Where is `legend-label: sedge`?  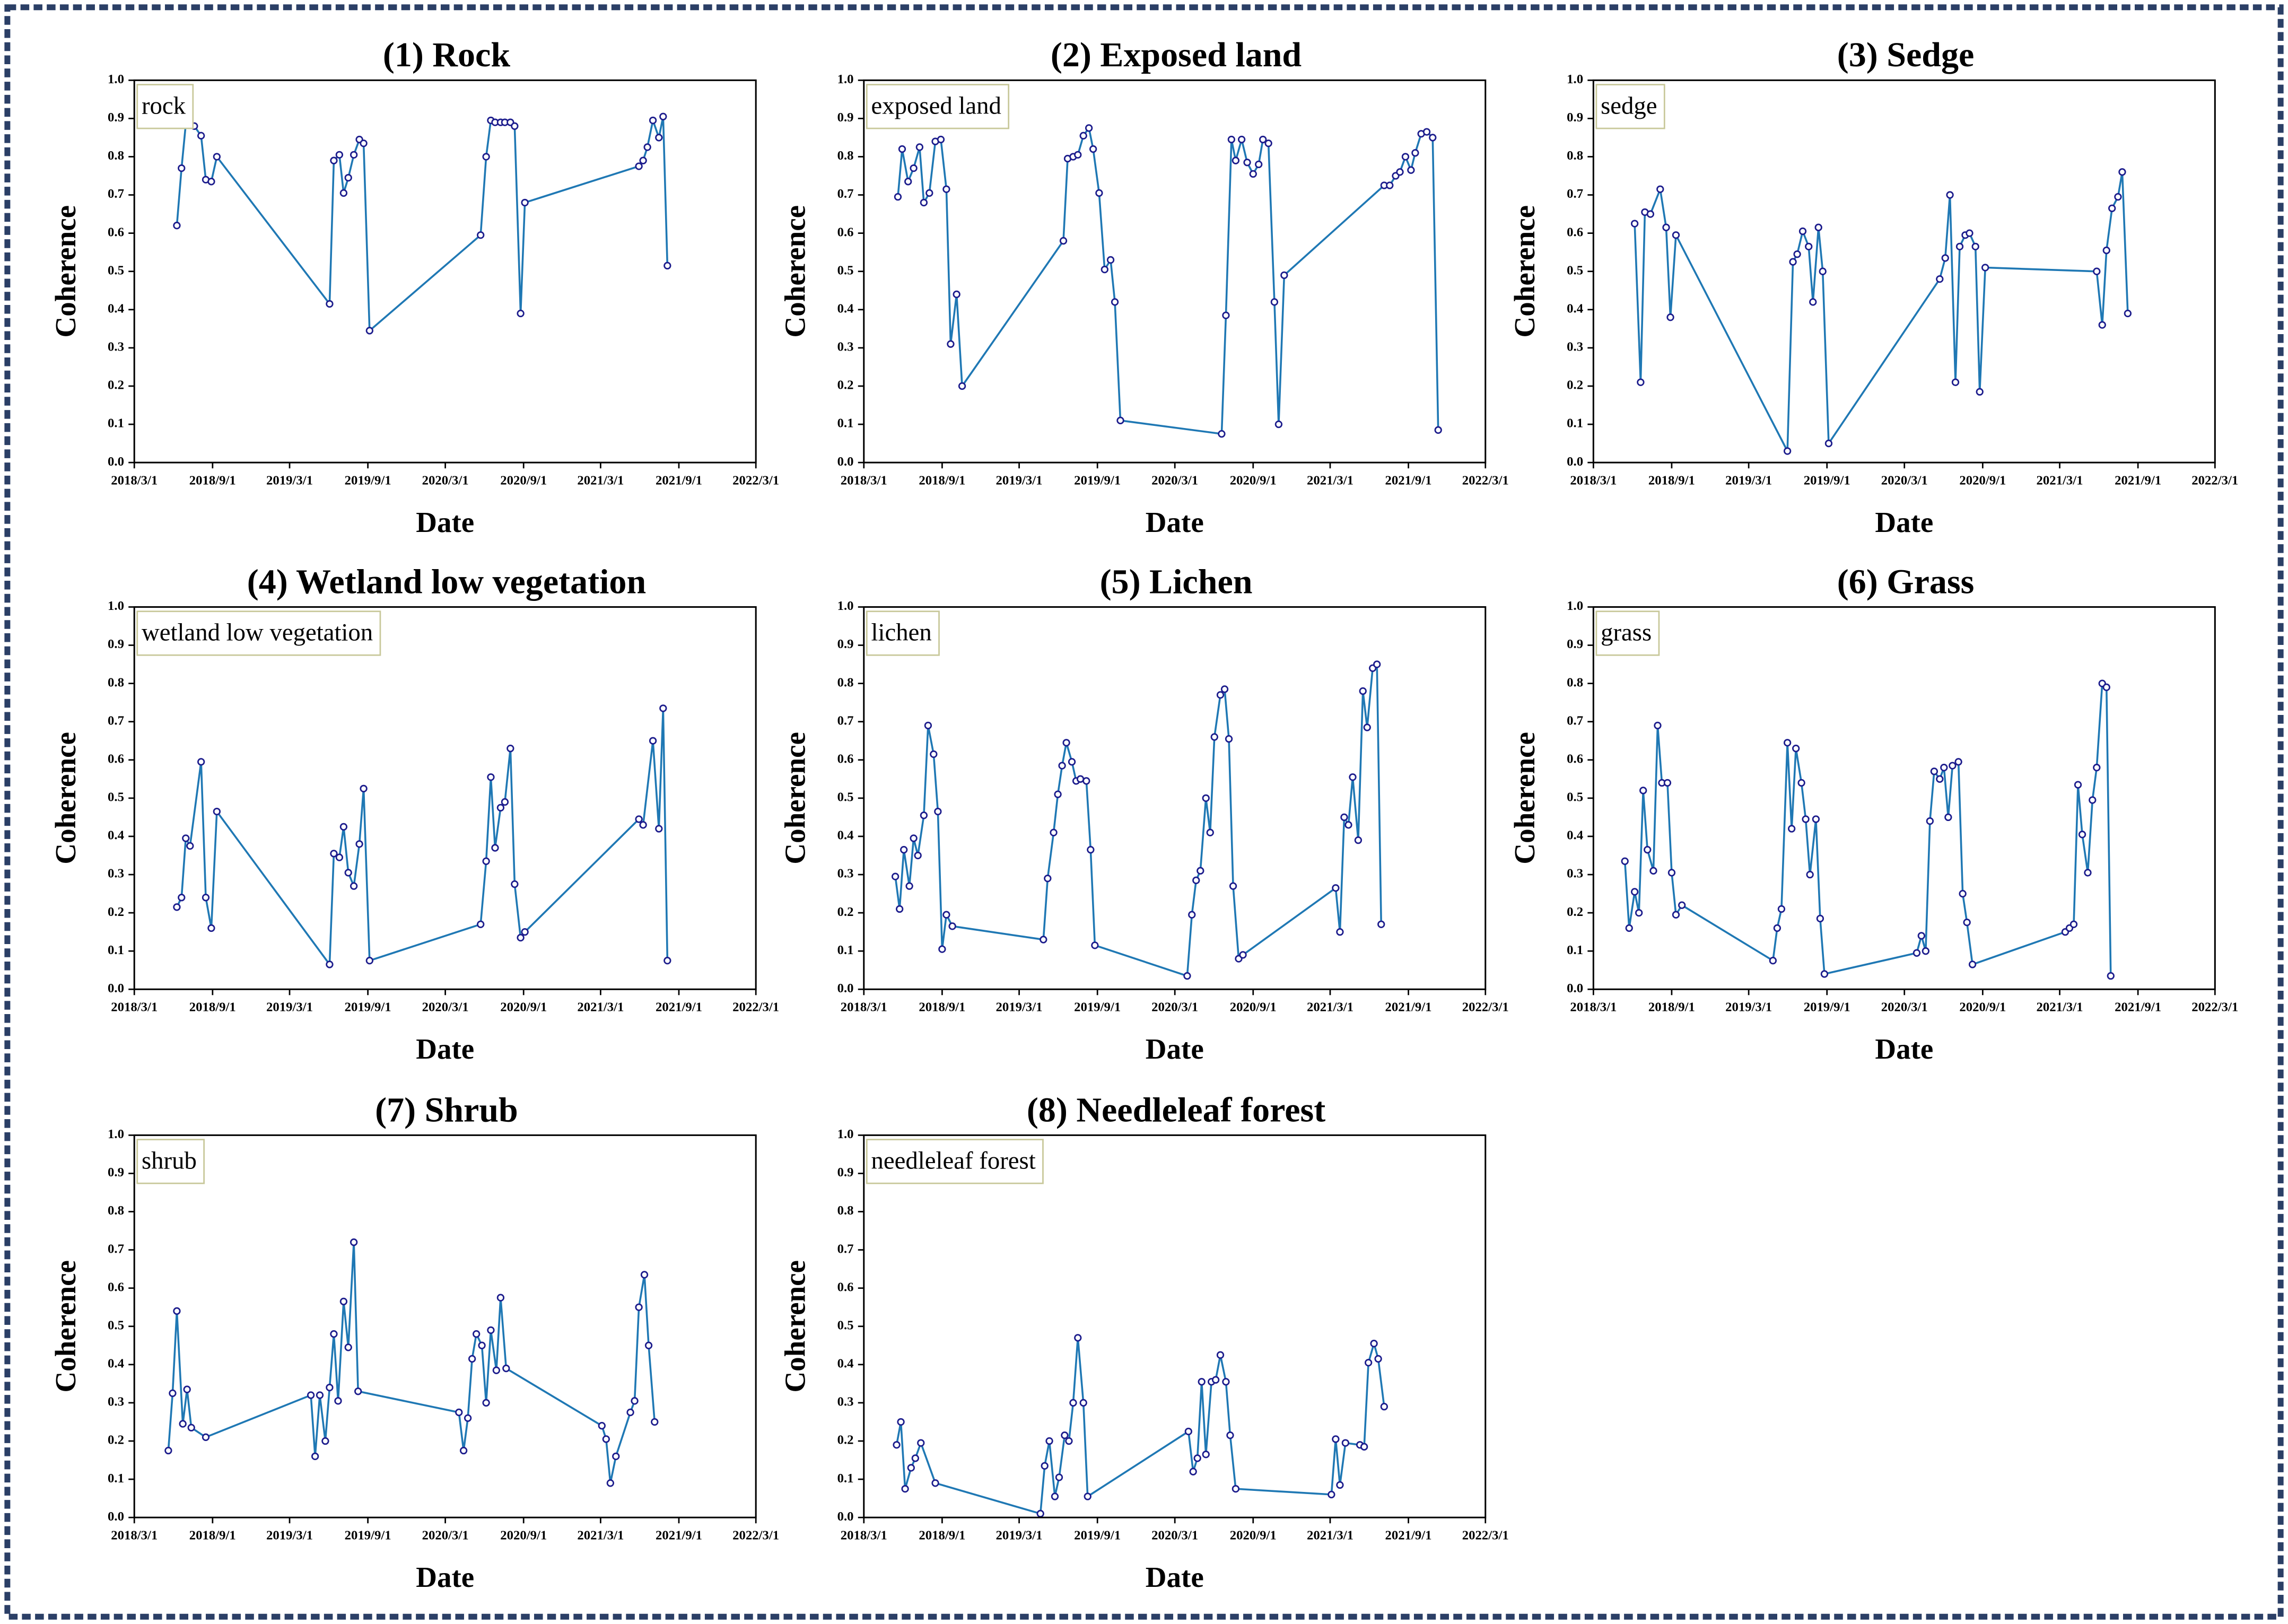 legend-label: sedge is located at coordinates (1629, 105).